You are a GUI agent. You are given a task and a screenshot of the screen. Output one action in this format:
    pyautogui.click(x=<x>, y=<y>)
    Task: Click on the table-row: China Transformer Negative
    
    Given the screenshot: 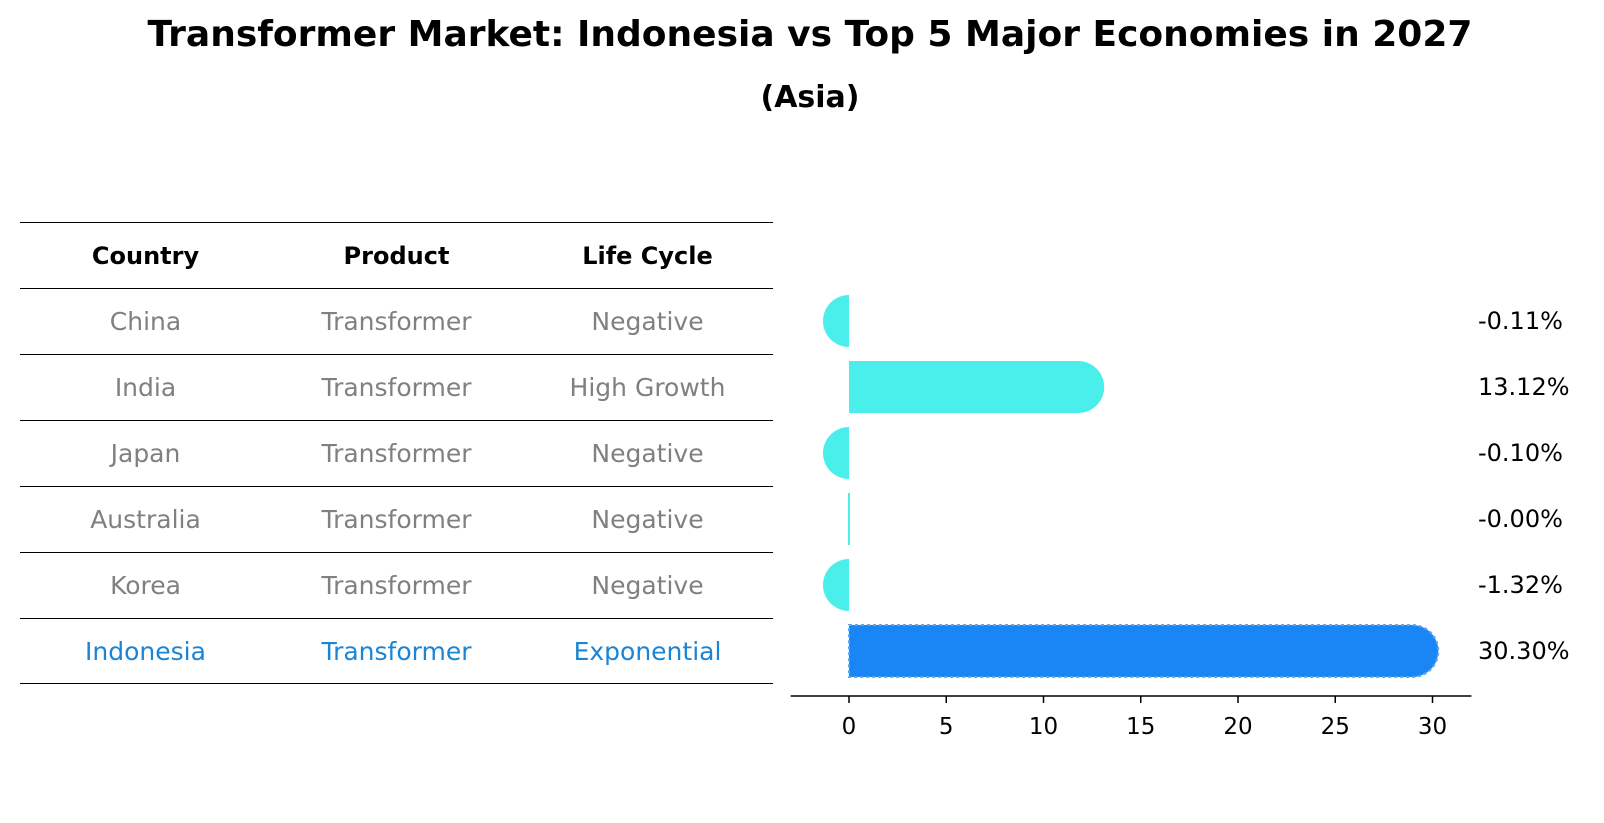 What is the action you would take?
    pyautogui.click(x=396, y=321)
    